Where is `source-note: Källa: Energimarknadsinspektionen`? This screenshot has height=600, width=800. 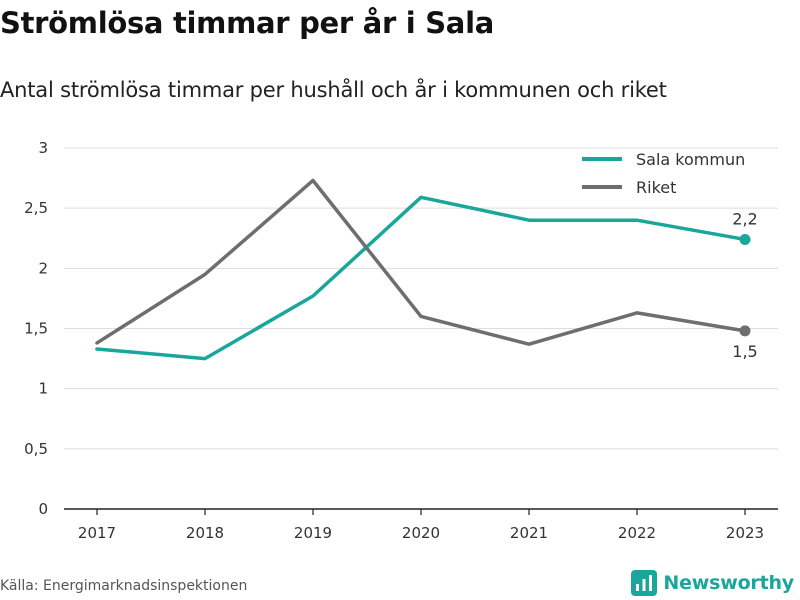
source-note: Källa: Energimarknadsinspektionen is located at coordinates (124, 586).